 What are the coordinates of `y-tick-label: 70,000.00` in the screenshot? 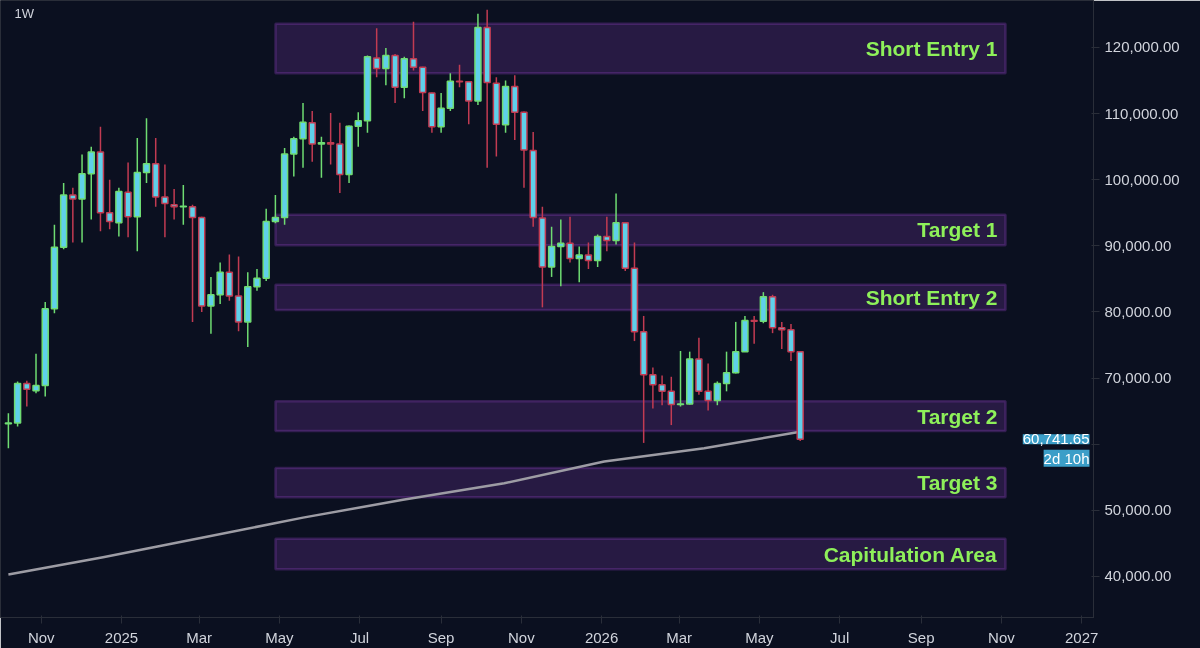 It's located at (1138, 378).